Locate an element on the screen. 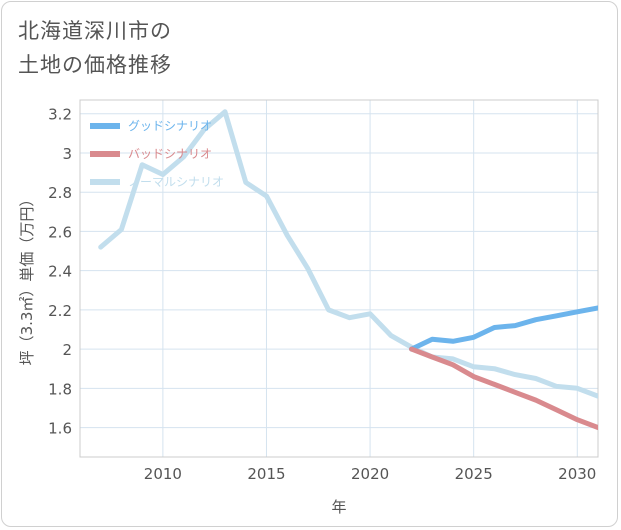 The height and width of the screenshot is (530, 621). y-tick-label: 2 is located at coordinates (67, 350).